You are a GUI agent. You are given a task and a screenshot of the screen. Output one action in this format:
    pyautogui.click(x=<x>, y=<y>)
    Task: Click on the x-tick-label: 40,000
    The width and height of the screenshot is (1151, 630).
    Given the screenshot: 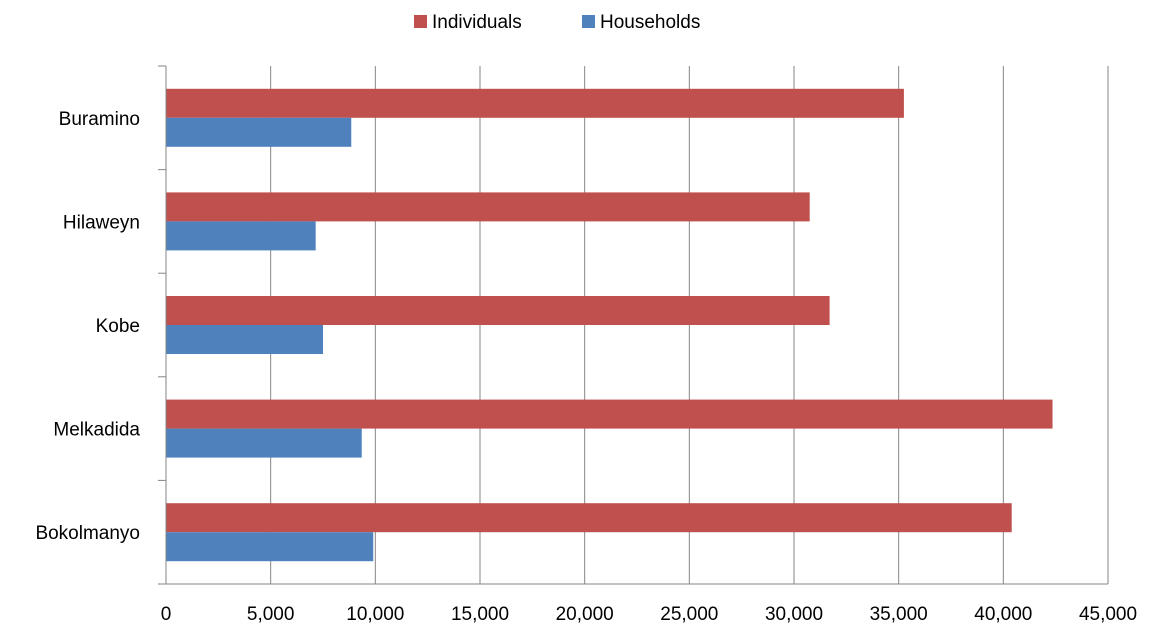 What is the action you would take?
    pyautogui.click(x=1003, y=614)
    